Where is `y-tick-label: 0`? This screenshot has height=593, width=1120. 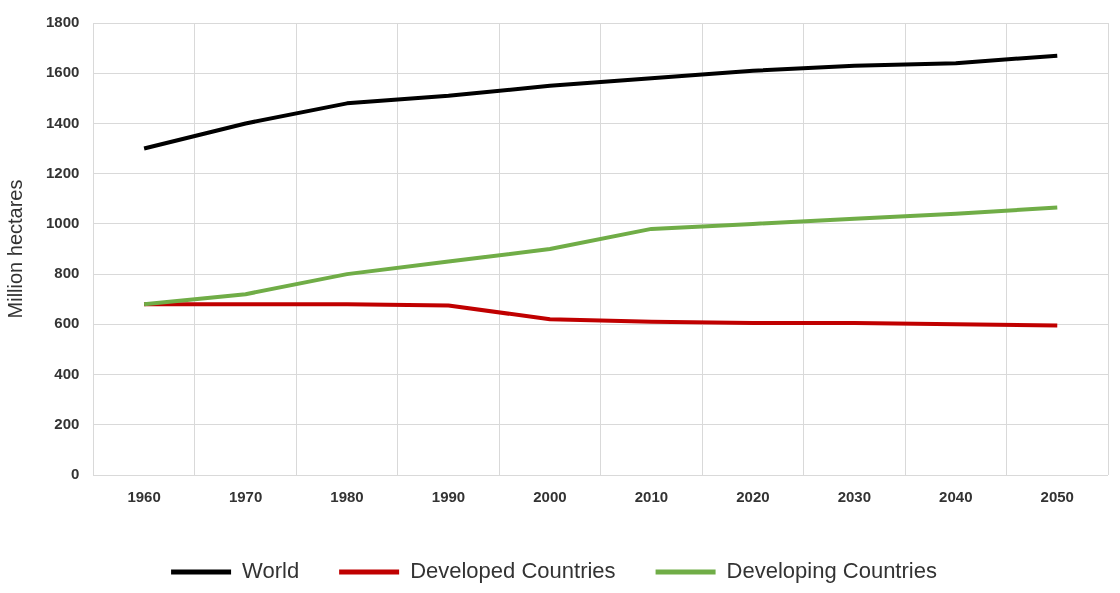 y-tick-label: 0 is located at coordinates (75, 474).